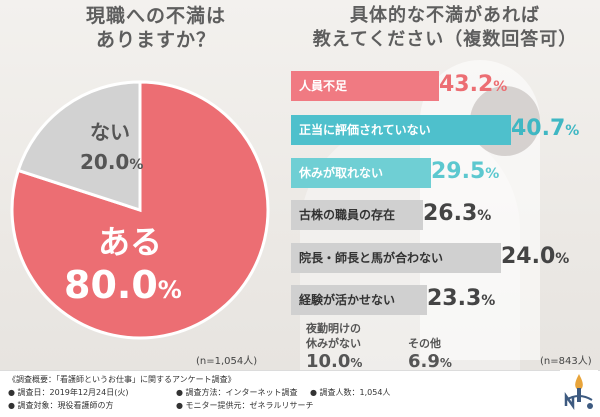 Image resolution: width=600 pixels, height=417 pixels. What do you see at coordinates (237, 392) in the screenshot?
I see `survey-method: ● 調査方法：インターネット調査` at bounding box center [237, 392].